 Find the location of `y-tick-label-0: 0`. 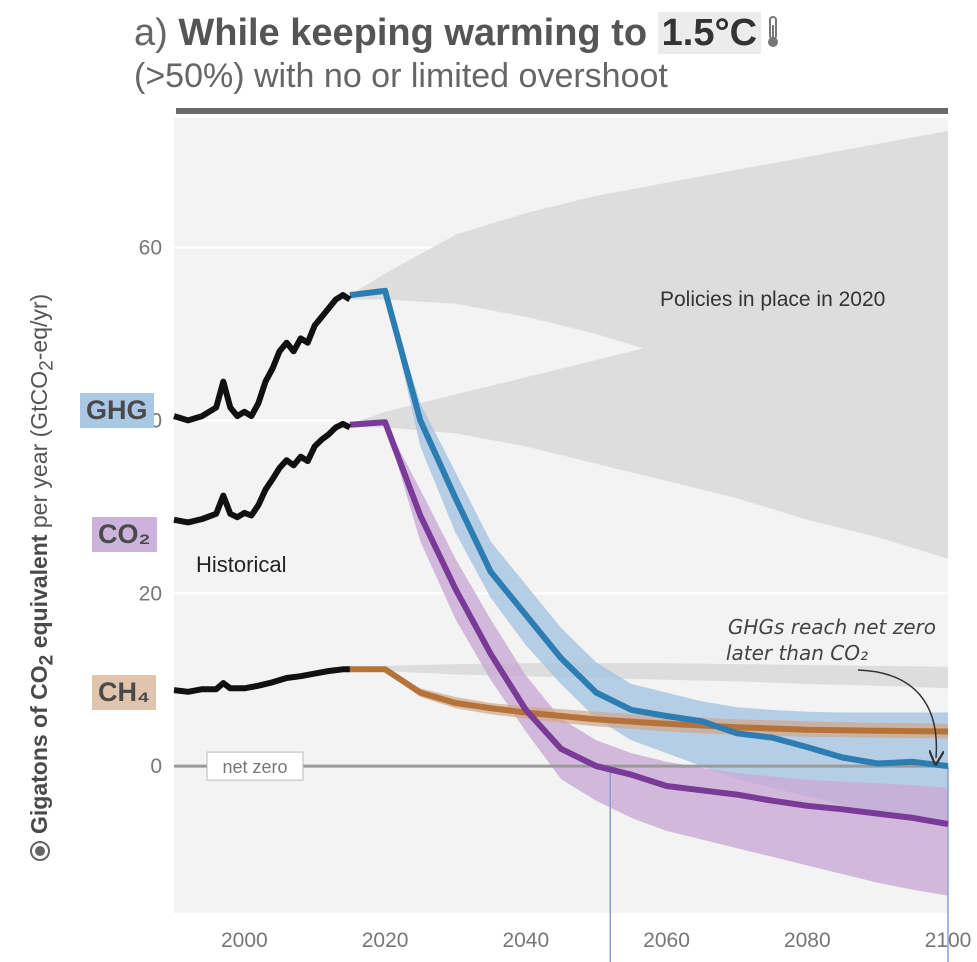

y-tick-label-0: 0 is located at coordinates (156, 766).